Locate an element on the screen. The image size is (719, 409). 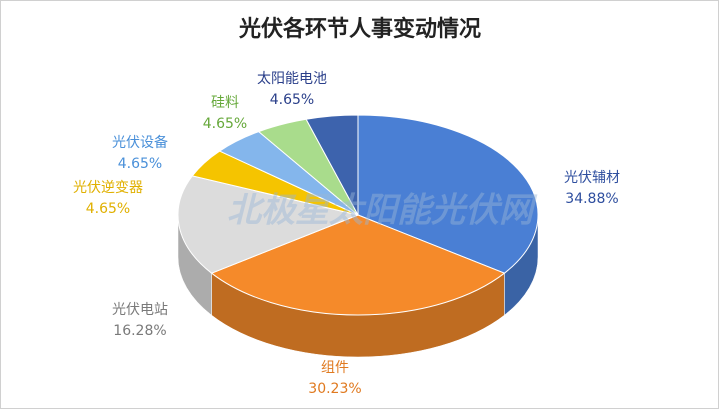
value-label: 16.28% is located at coordinates (139, 331).